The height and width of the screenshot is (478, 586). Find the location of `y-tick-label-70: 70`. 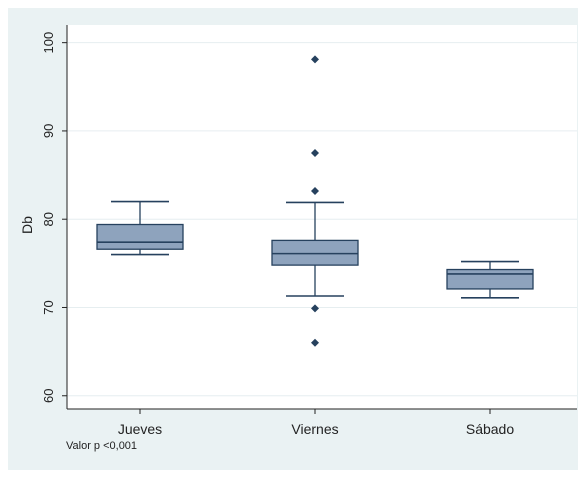

y-tick-label-70: 70 is located at coordinates (48, 307).